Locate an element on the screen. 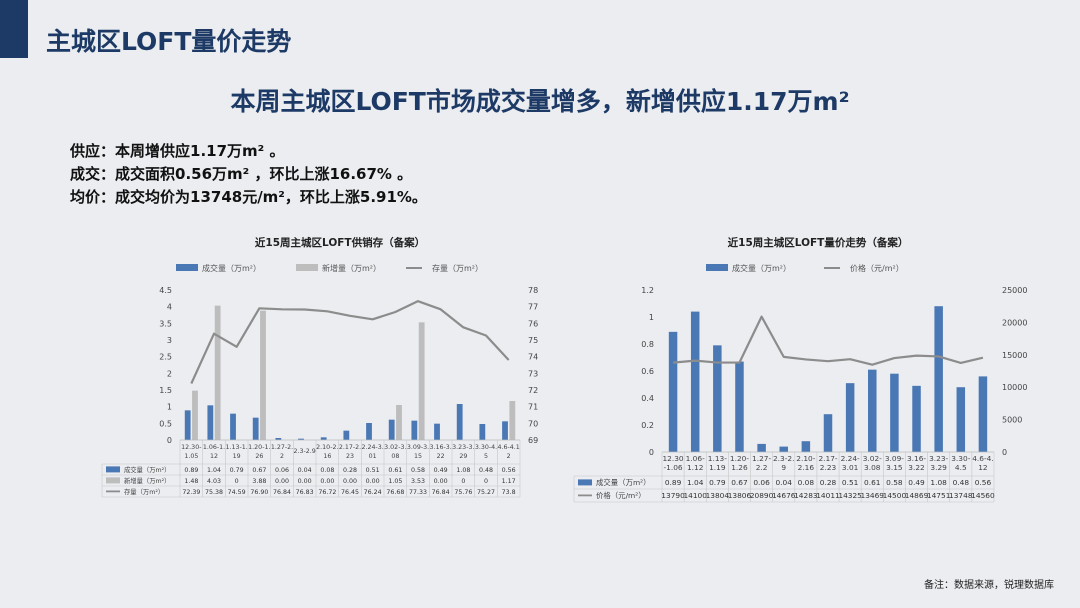  table-cell-value: 1.08 is located at coordinates (938, 482).